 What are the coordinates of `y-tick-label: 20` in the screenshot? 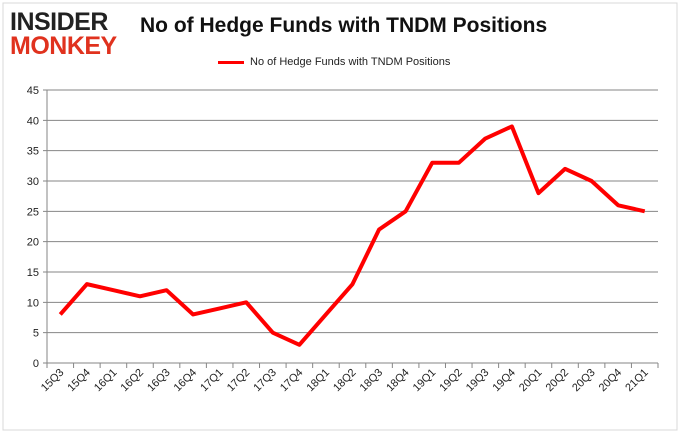 It's located at (33, 243).